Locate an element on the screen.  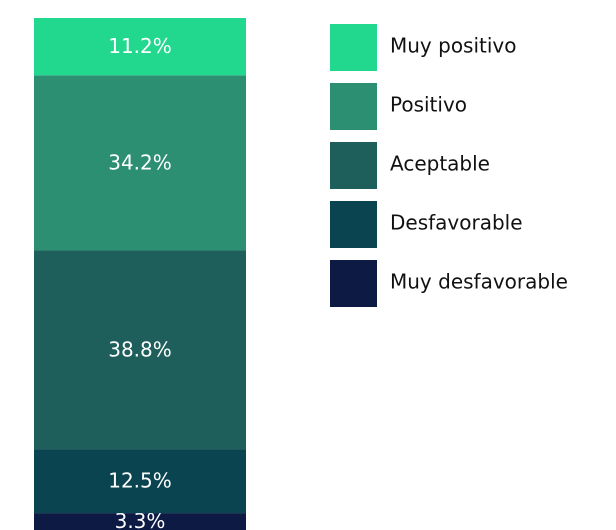
value-label: 38.8% is located at coordinates (140, 349).